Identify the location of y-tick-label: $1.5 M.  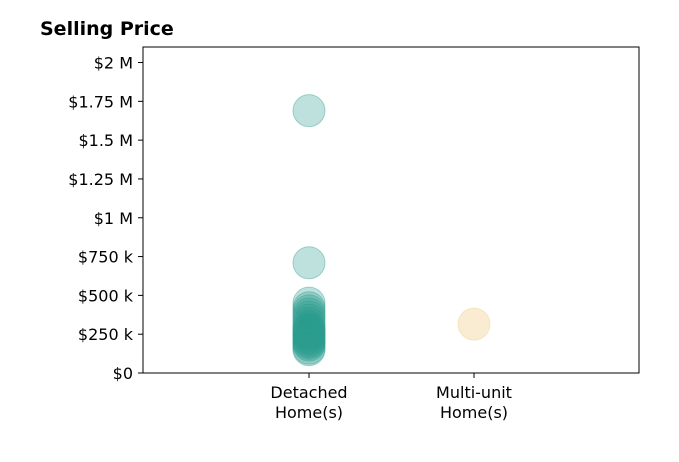
(105, 140).